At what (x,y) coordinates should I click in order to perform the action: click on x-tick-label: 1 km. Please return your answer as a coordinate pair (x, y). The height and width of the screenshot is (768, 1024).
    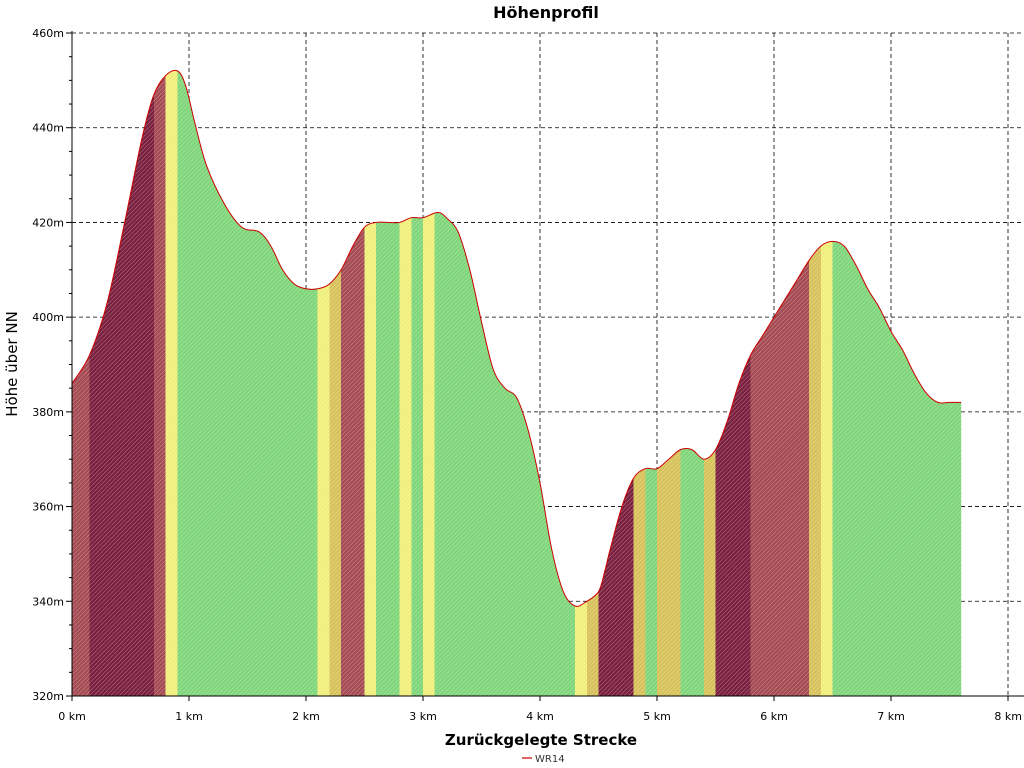
    Looking at the image, I should click on (189, 716).